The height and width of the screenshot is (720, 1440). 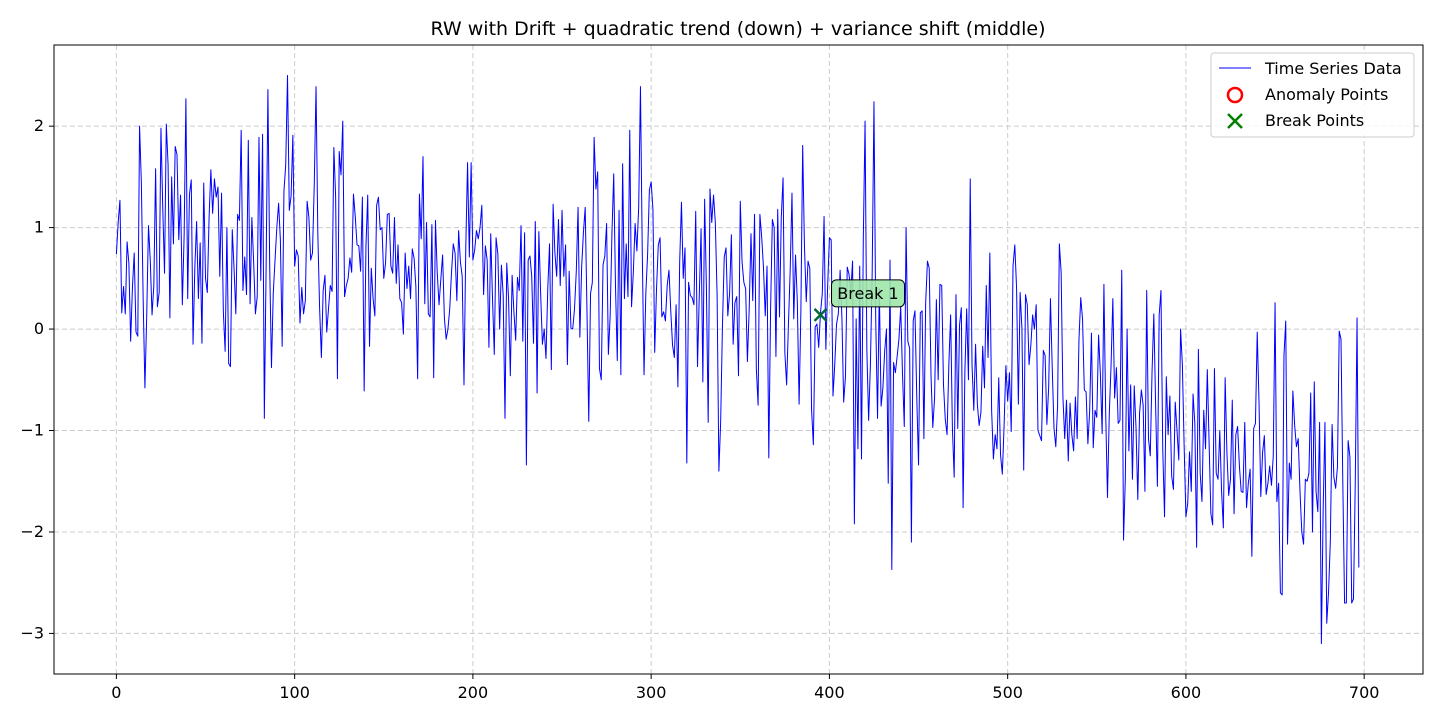 What do you see at coordinates (32, 430) in the screenshot?
I see `y-tick-label: −1` at bounding box center [32, 430].